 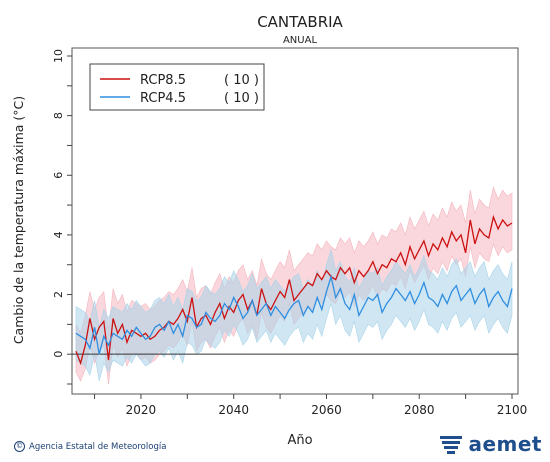 What do you see at coordinates (58, 115) in the screenshot?
I see `y-tick-label: 8` at bounding box center [58, 115].